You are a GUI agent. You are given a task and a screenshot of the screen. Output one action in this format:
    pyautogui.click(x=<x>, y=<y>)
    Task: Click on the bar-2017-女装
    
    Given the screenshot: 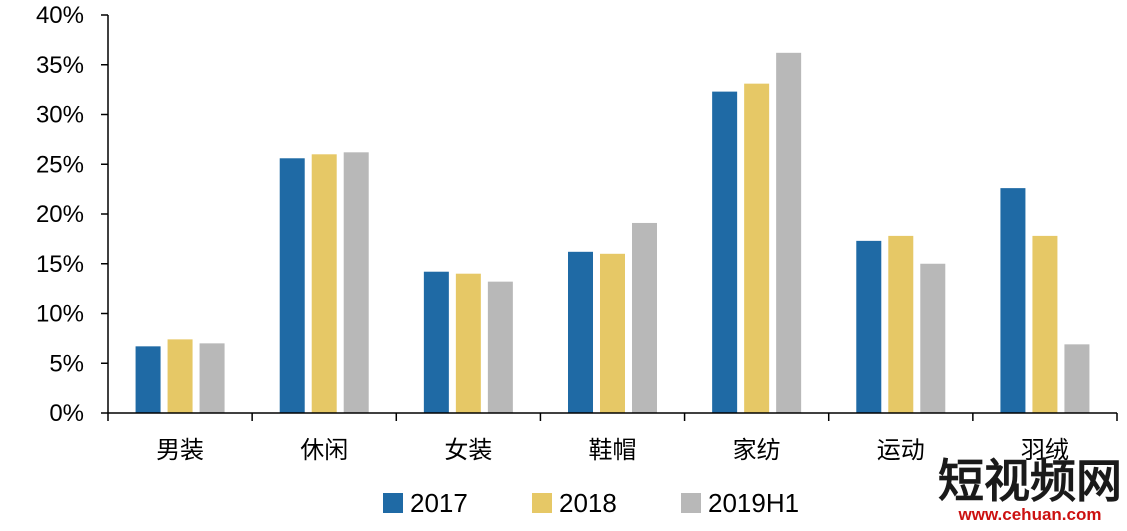 What is the action you would take?
    pyautogui.click(x=436, y=342)
    